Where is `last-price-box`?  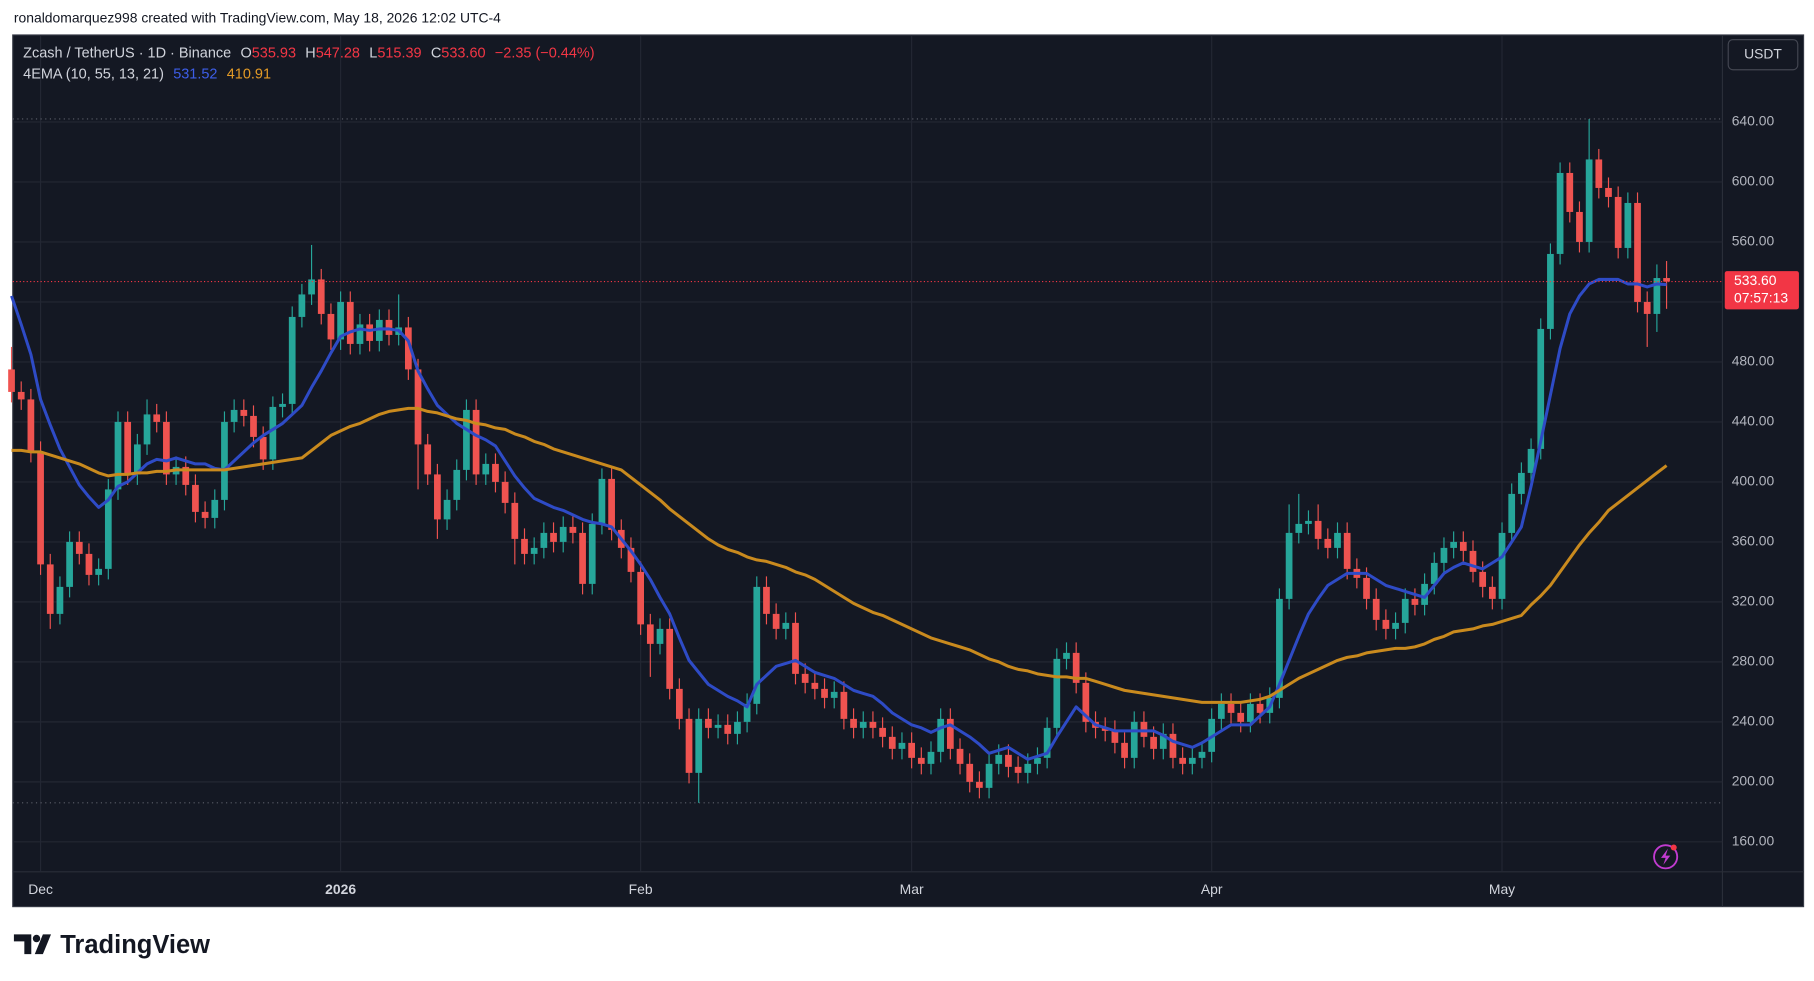 last-price-box is located at coordinates (1761, 290).